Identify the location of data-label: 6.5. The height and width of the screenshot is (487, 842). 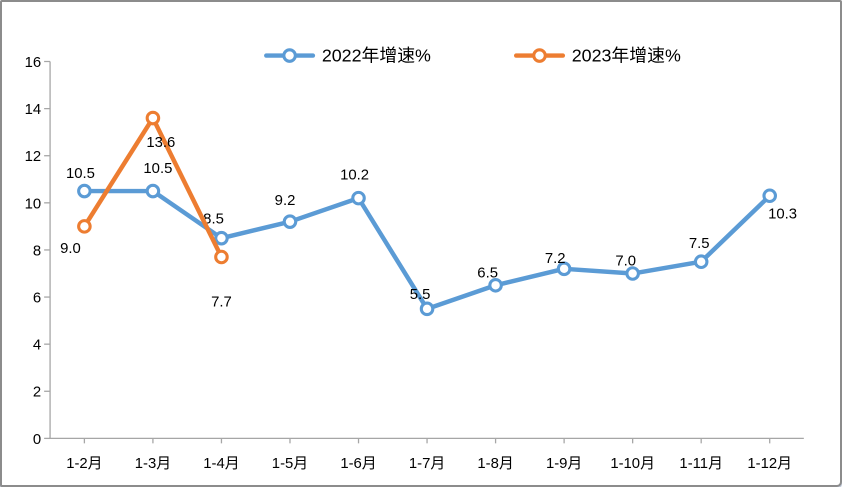
(487, 273).